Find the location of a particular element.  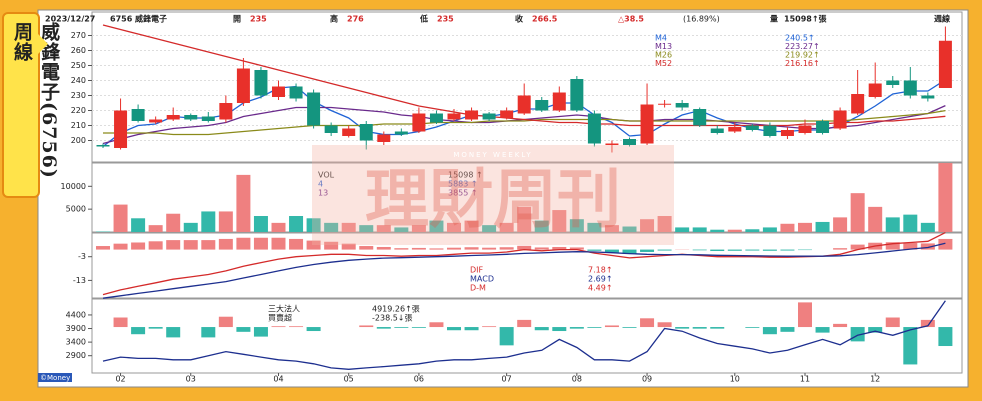

x-tick-label: 04 is located at coordinates (278, 379).